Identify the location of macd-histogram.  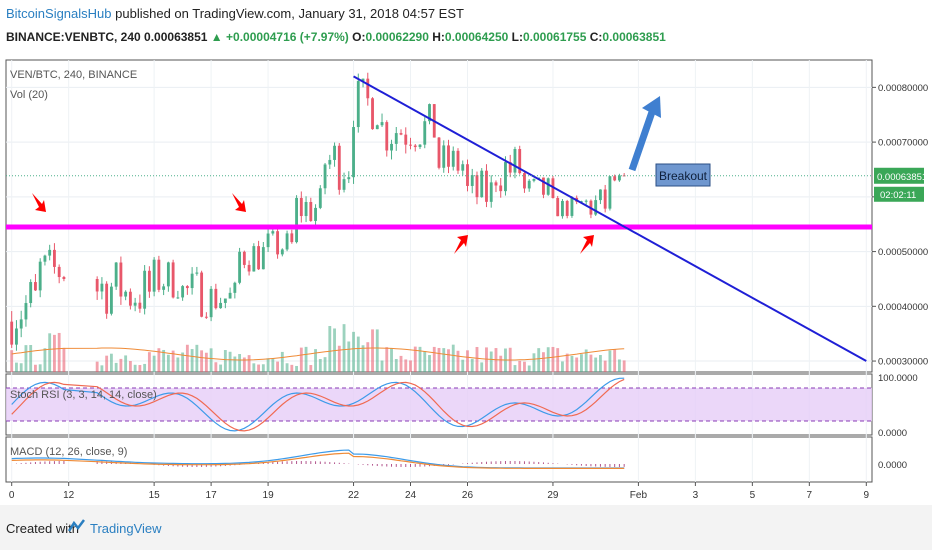
(320, 464).